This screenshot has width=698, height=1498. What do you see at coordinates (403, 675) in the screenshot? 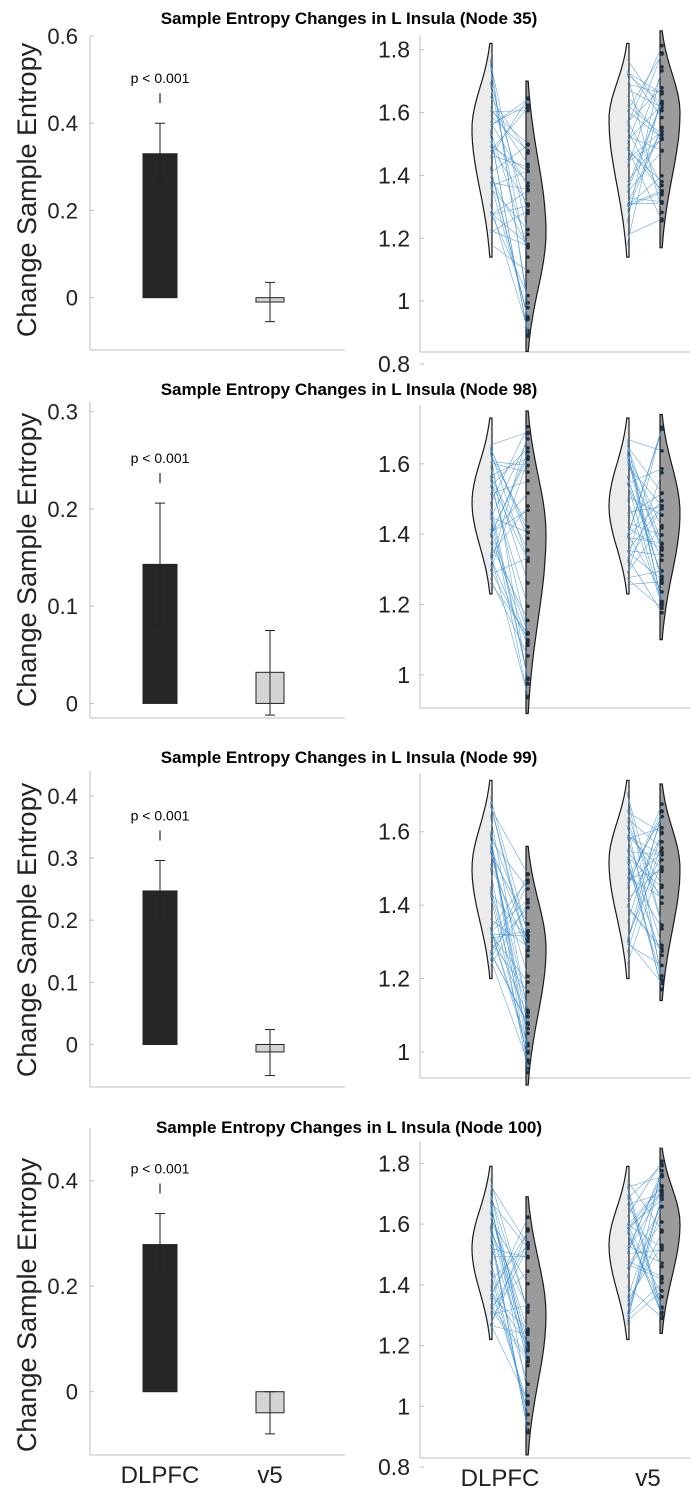
I see `y-tick-label: 1` at bounding box center [403, 675].